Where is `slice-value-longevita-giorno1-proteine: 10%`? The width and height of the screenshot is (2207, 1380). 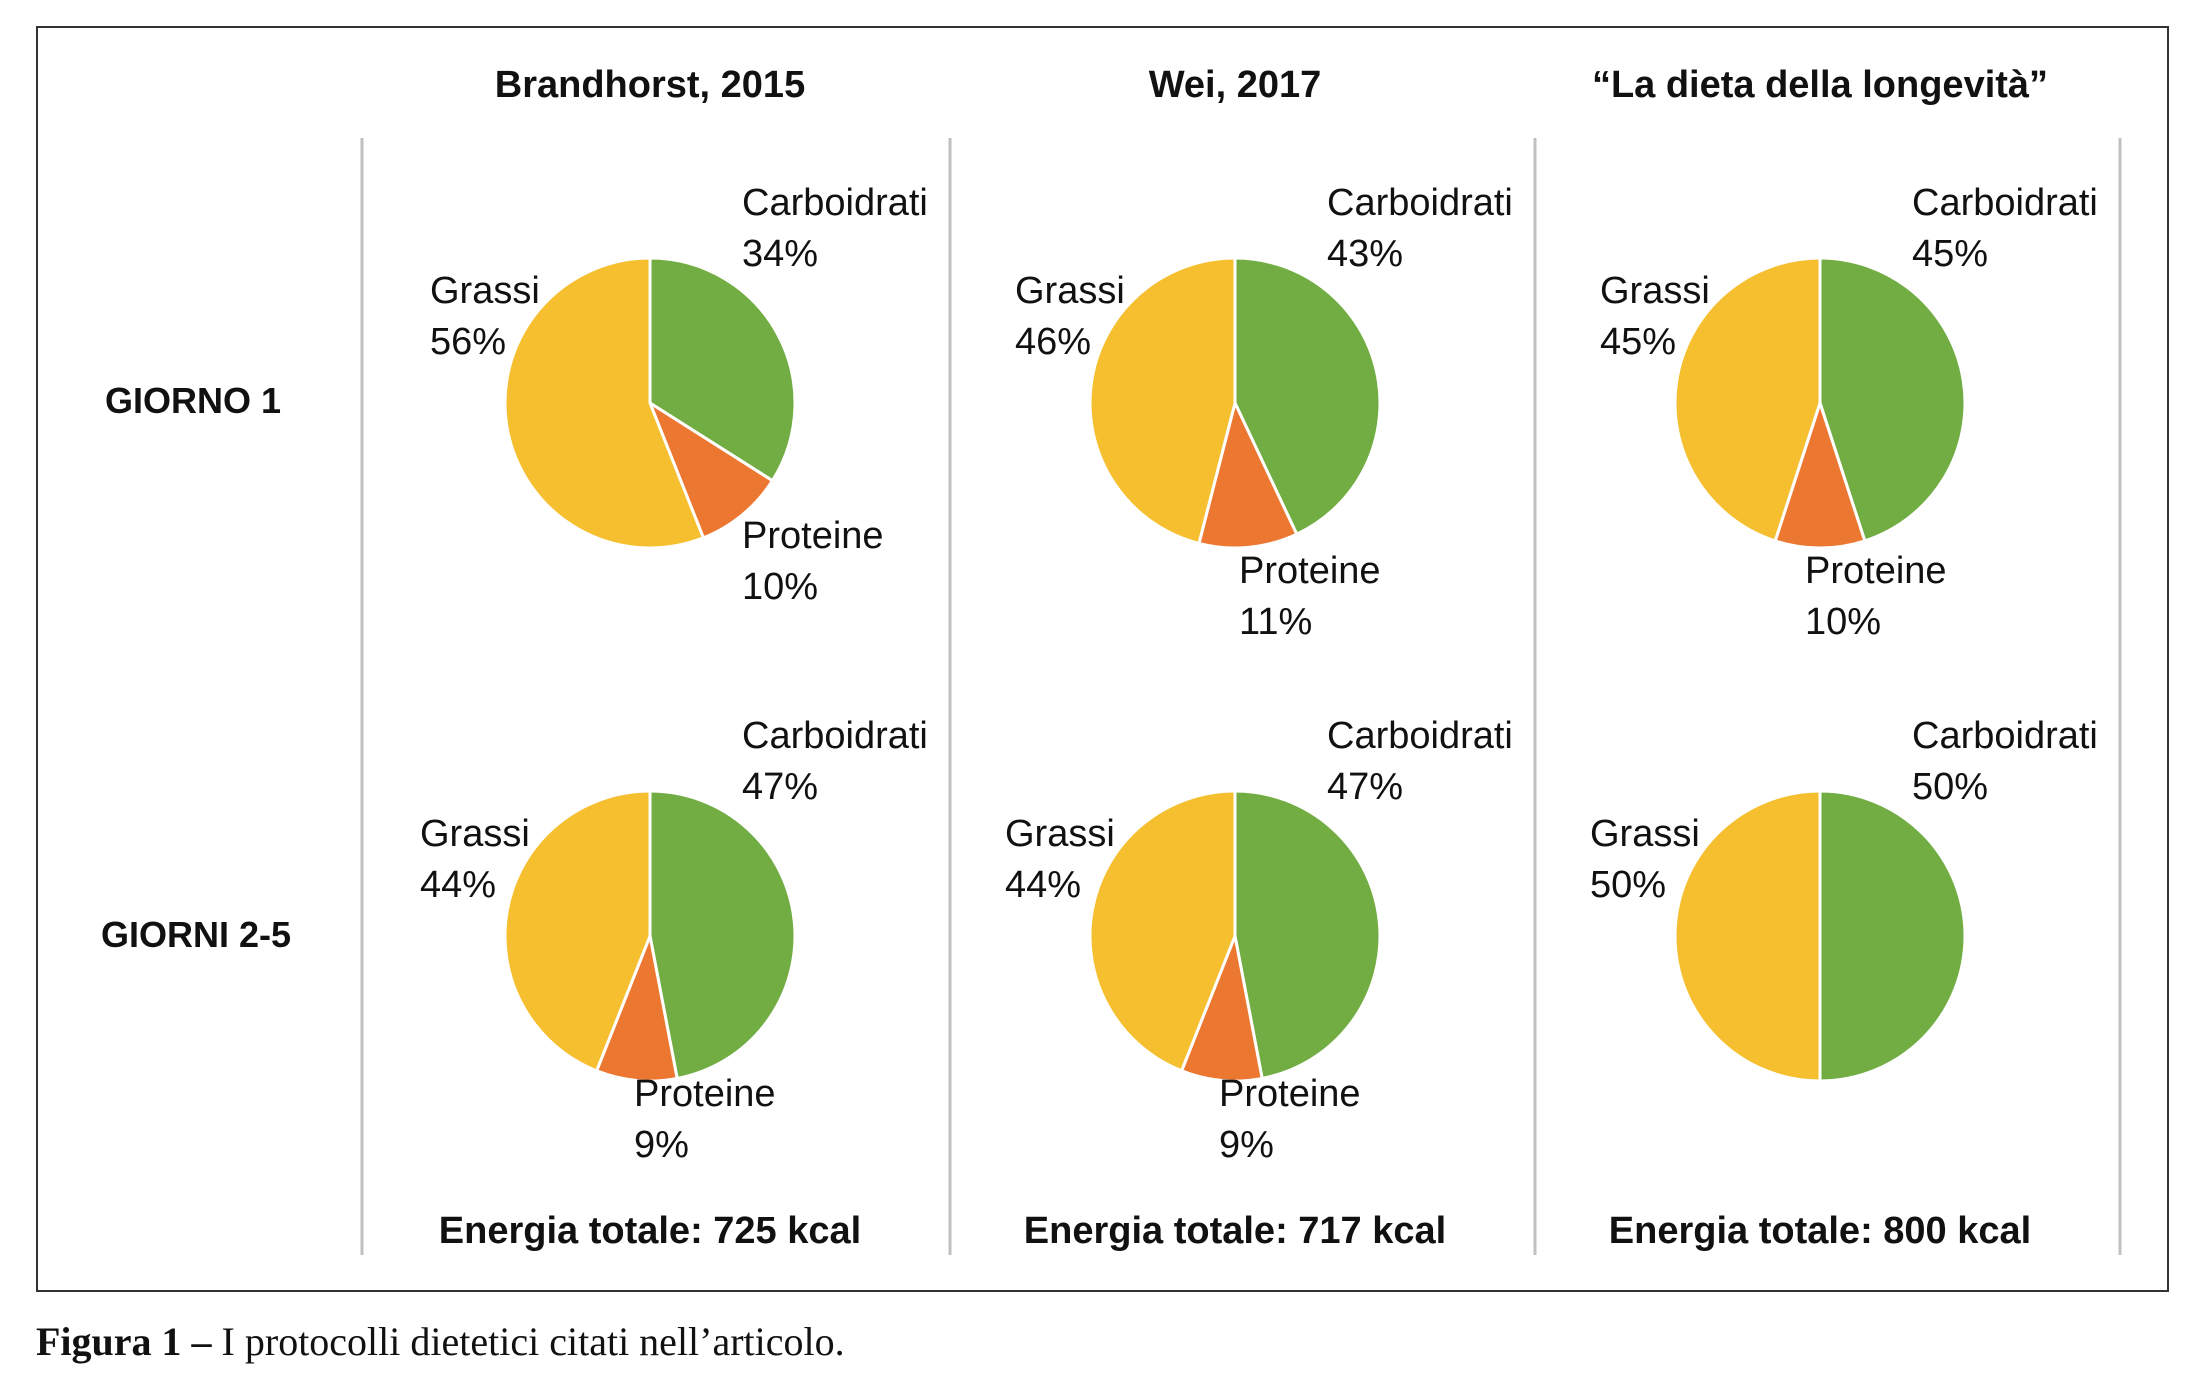 slice-value-longevita-giorno1-proteine: 10% is located at coordinates (1843, 622).